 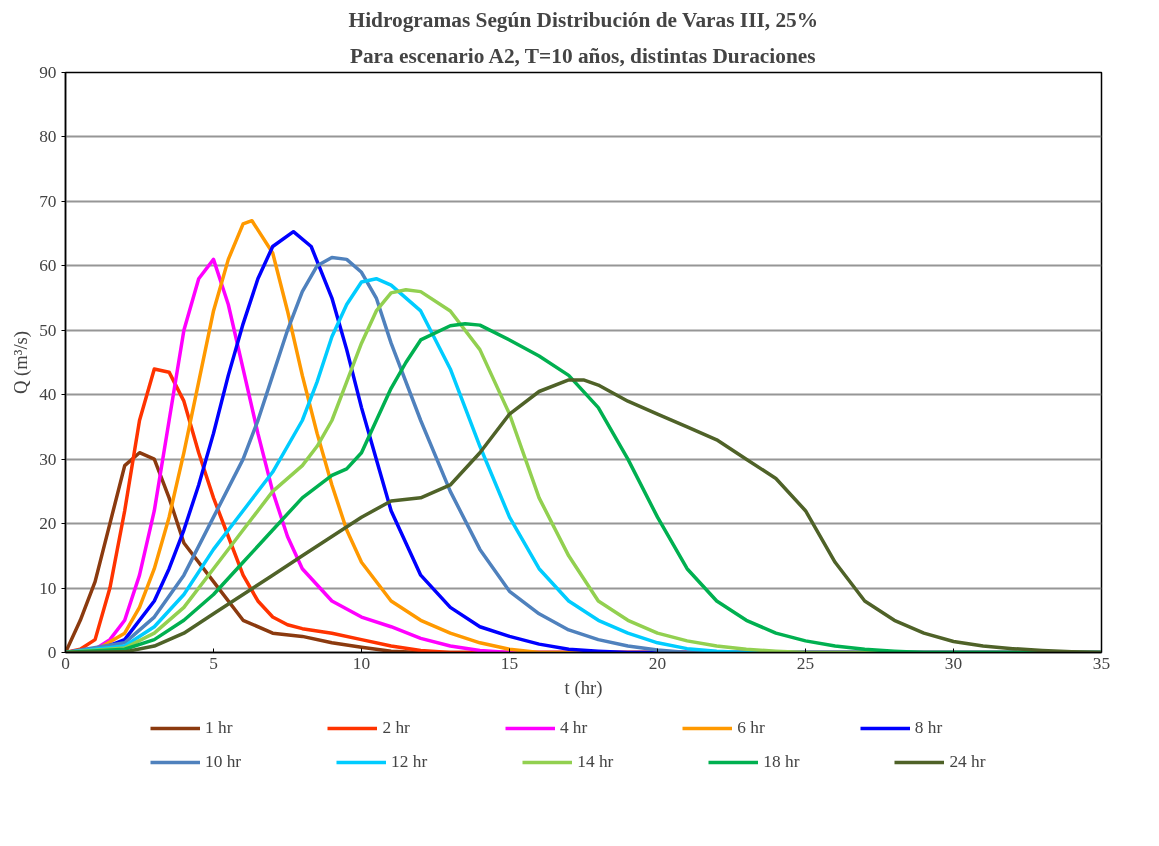 I want to click on legend-label: 8 hr, so click(x=928, y=728).